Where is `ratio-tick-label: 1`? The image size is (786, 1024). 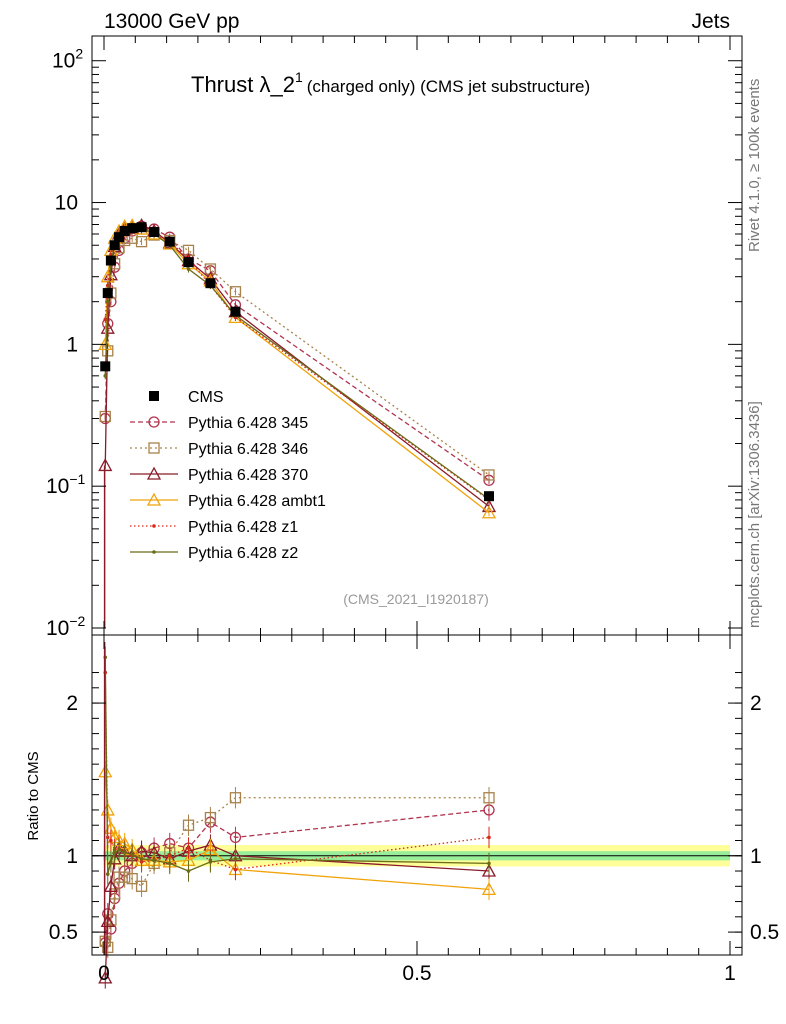 ratio-tick-label: 1 is located at coordinates (72, 856).